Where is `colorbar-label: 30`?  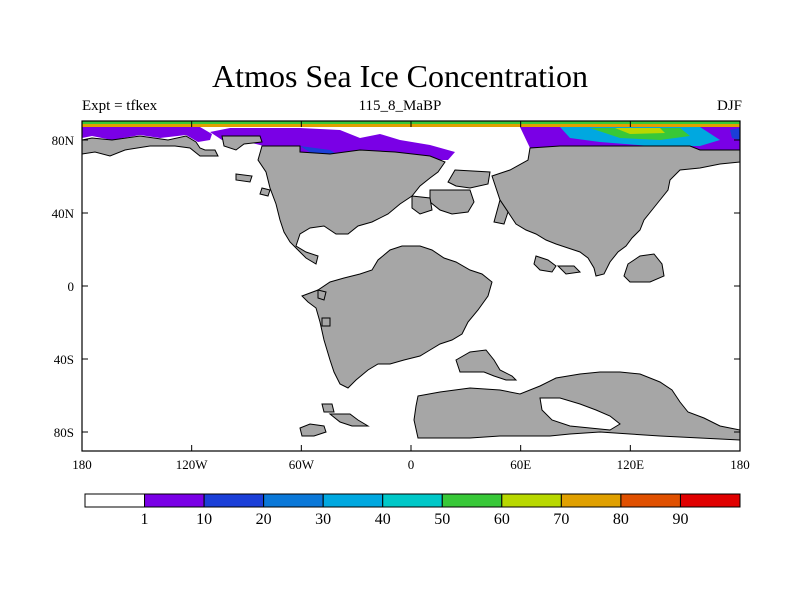 colorbar-label: 30 is located at coordinates (323, 519).